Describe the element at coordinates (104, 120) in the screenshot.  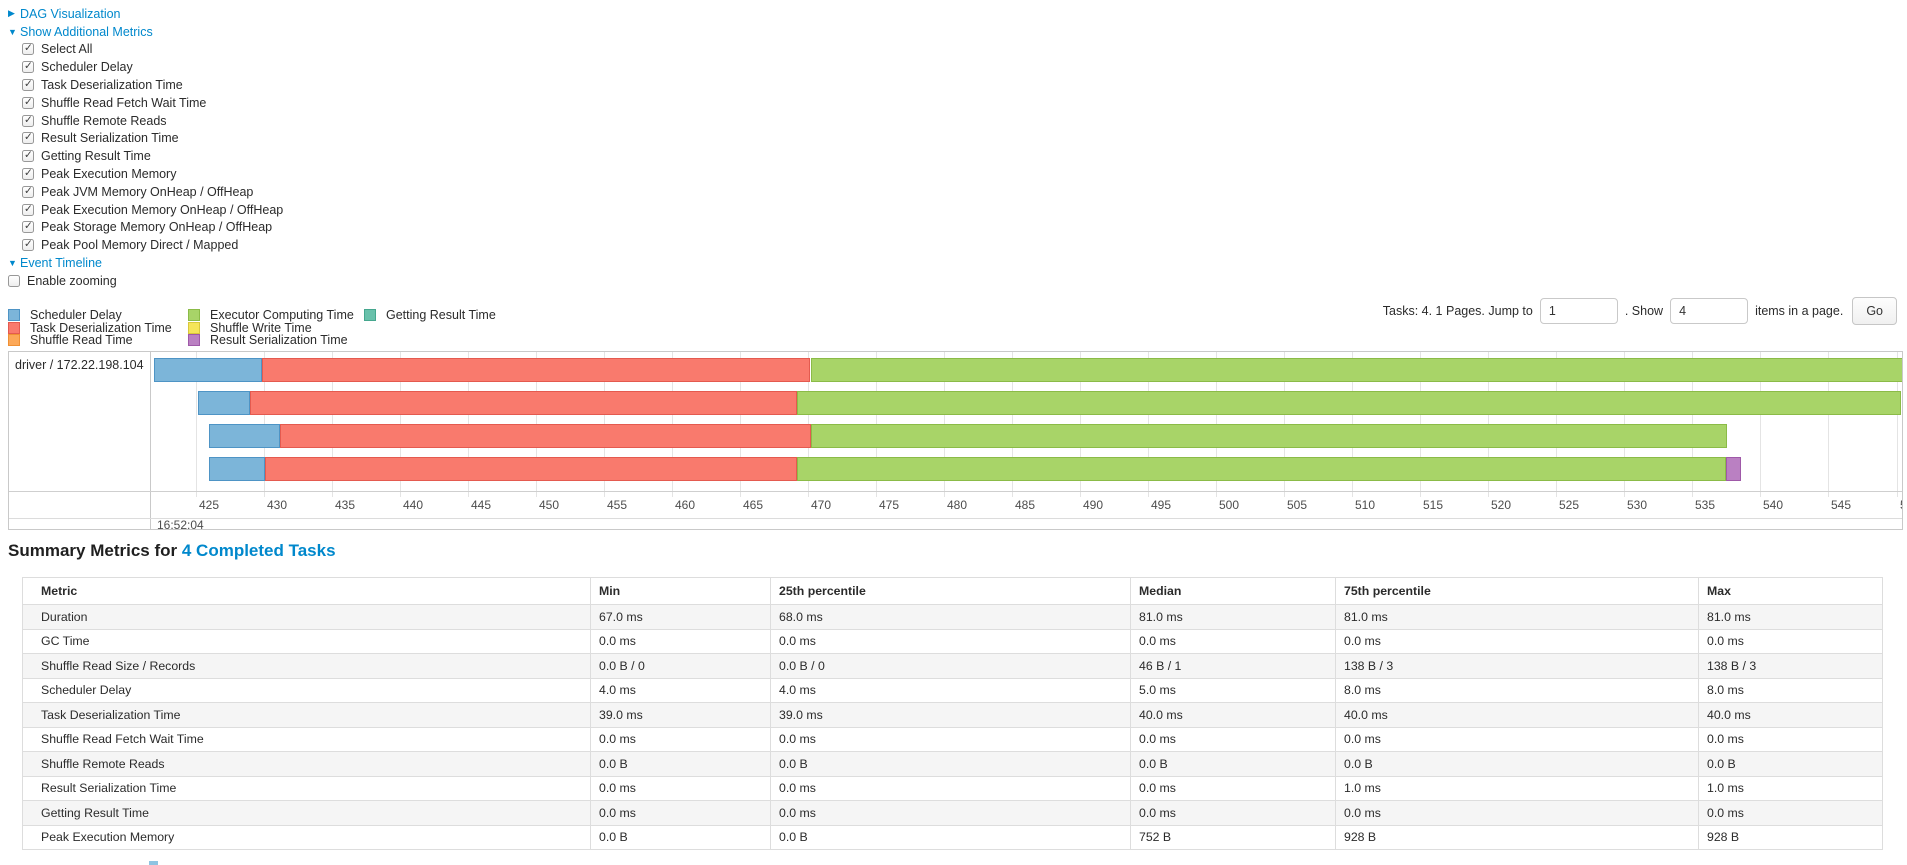
I see `metric-checkbox-label: Shuffle Remote Reads` at that location.